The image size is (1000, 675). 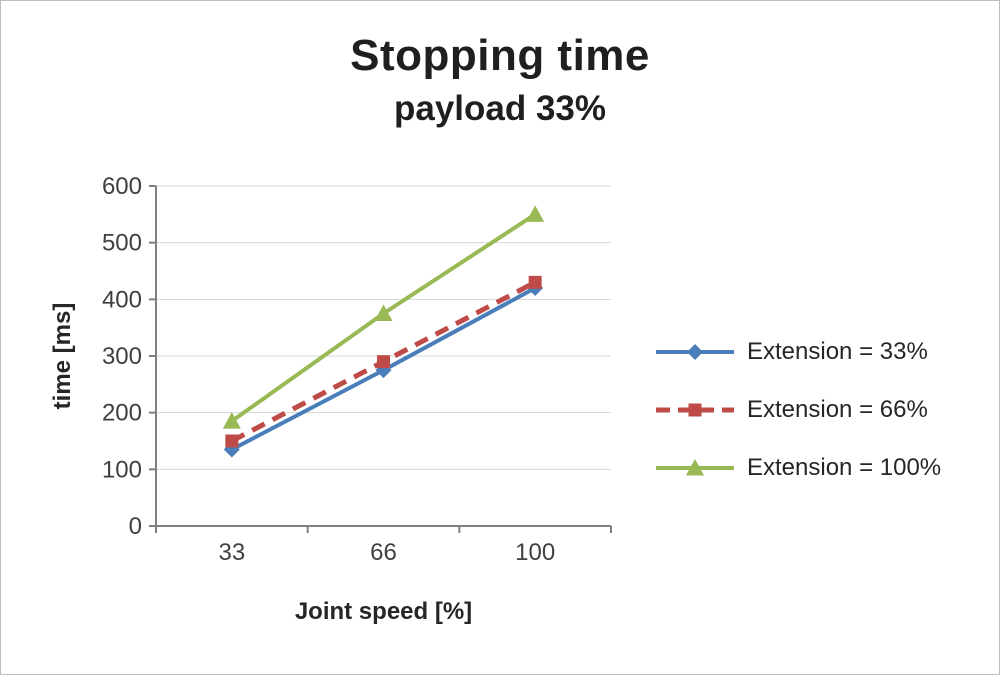 What do you see at coordinates (844, 467) in the screenshot?
I see `legend-label-extension-100: Extension = 100%` at bounding box center [844, 467].